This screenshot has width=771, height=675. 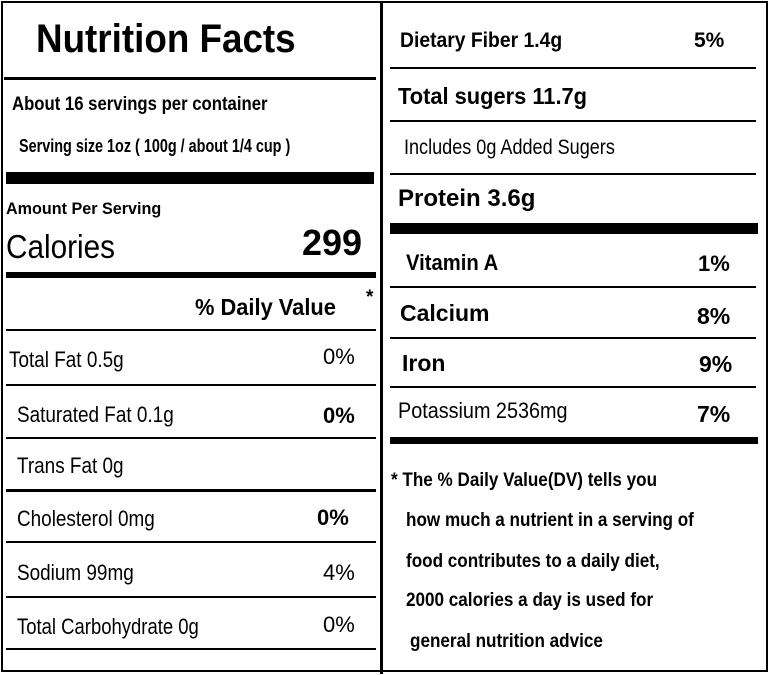 I want to click on nutrient-dv-cholesterol: 0%, so click(x=333, y=517).